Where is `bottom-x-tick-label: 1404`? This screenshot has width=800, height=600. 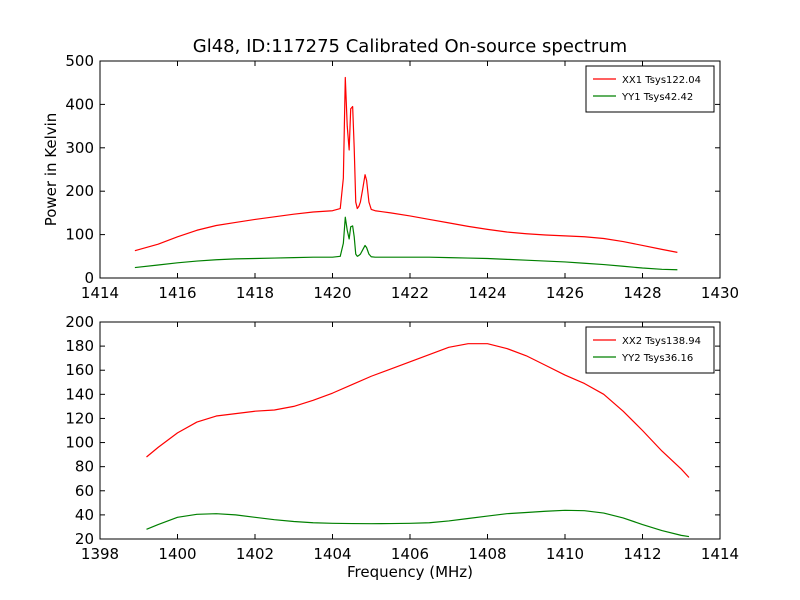 bottom-x-tick-label: 1404 is located at coordinates (332, 554).